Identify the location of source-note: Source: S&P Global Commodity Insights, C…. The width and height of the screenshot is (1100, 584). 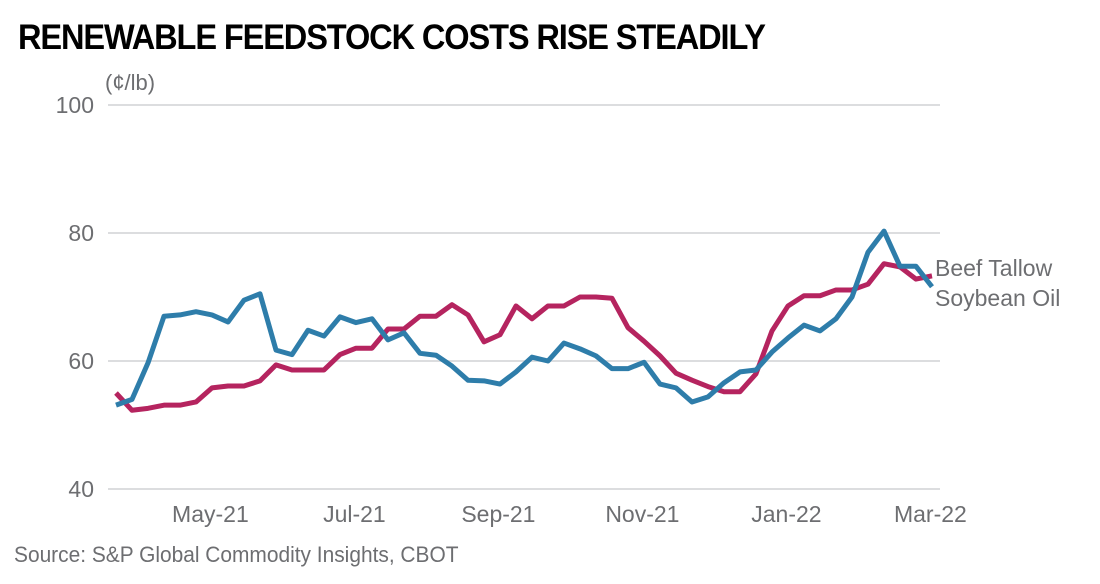
(236, 554).